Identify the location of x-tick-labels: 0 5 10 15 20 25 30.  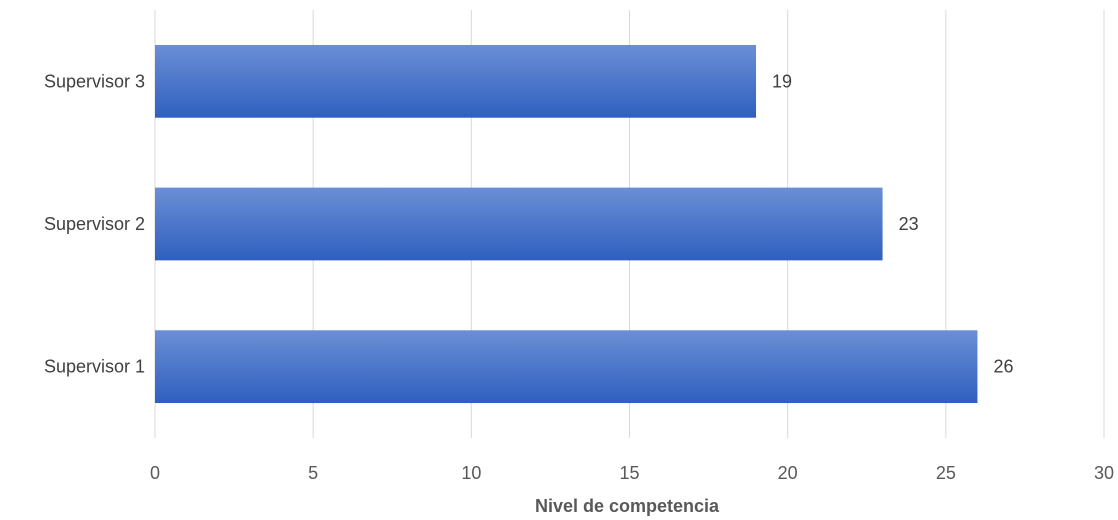
(632, 473).